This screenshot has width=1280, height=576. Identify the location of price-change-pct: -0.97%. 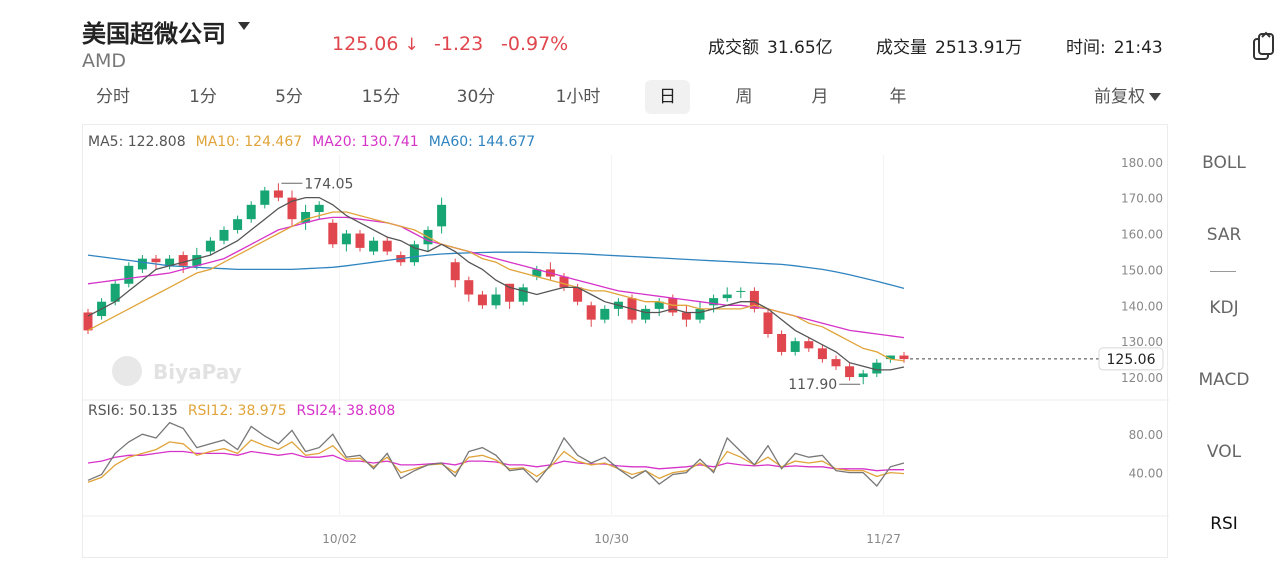
(535, 44).